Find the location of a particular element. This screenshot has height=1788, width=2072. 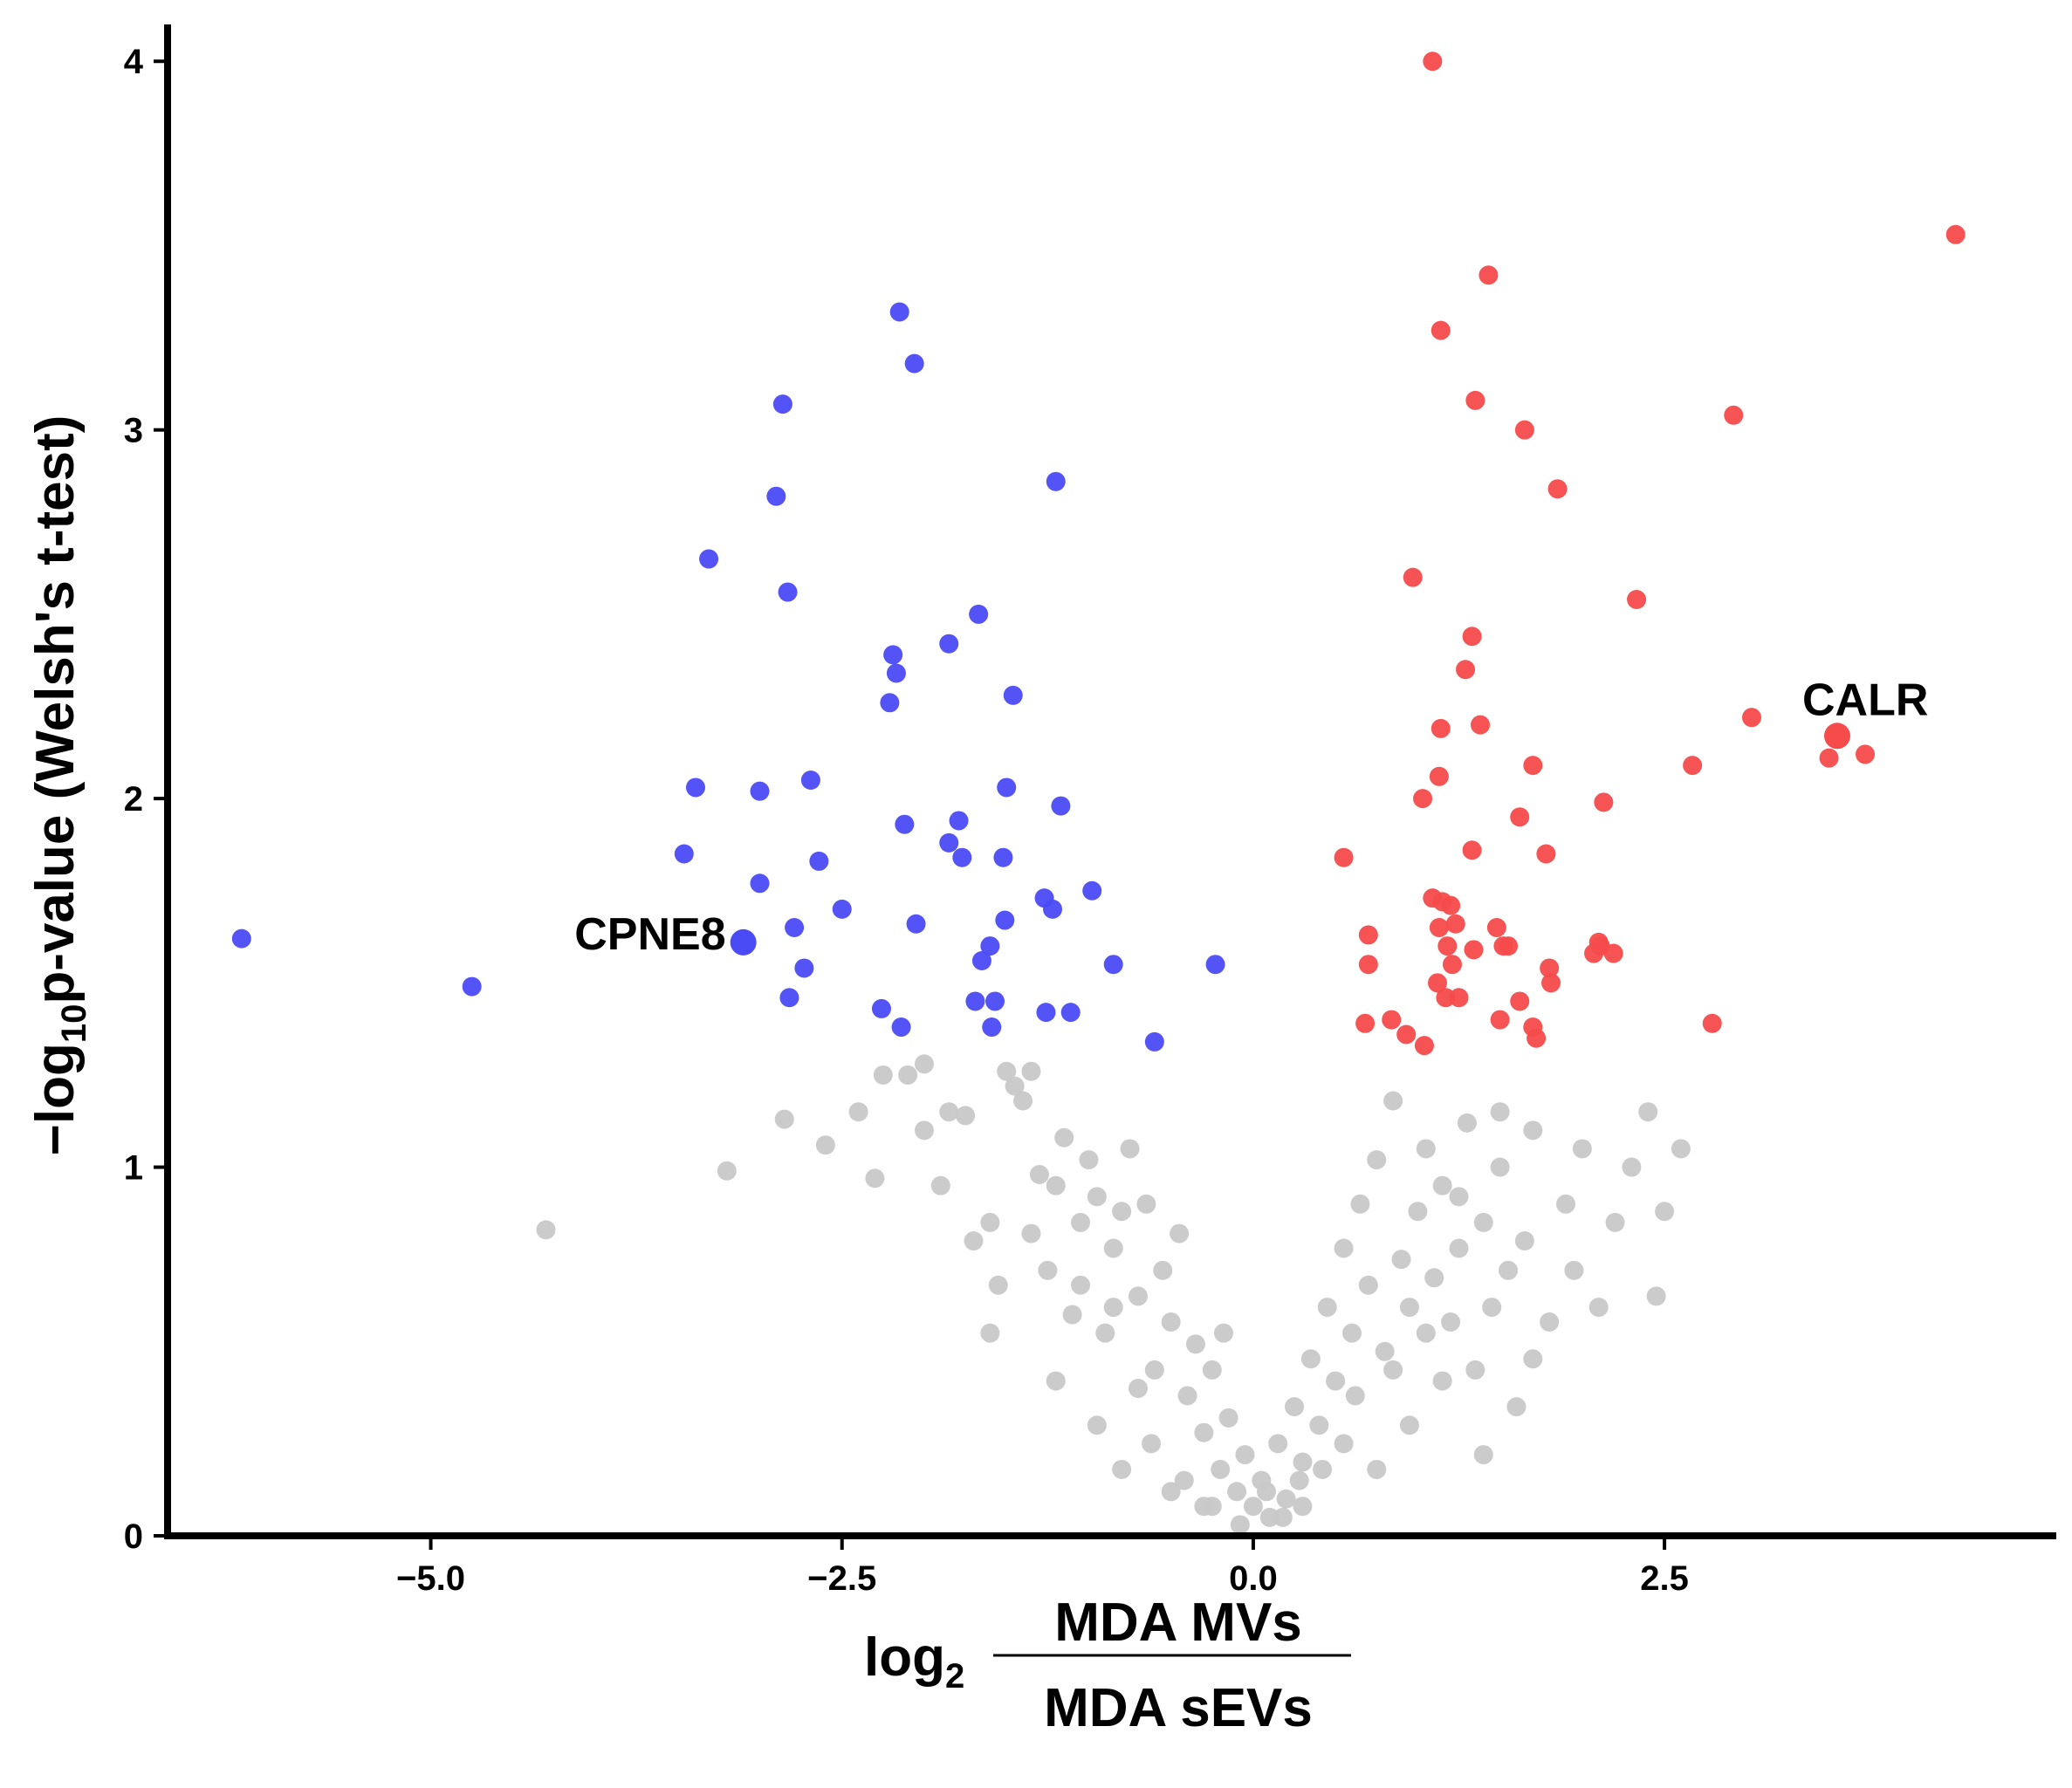

gene-label: CALR is located at coordinates (1865, 700).